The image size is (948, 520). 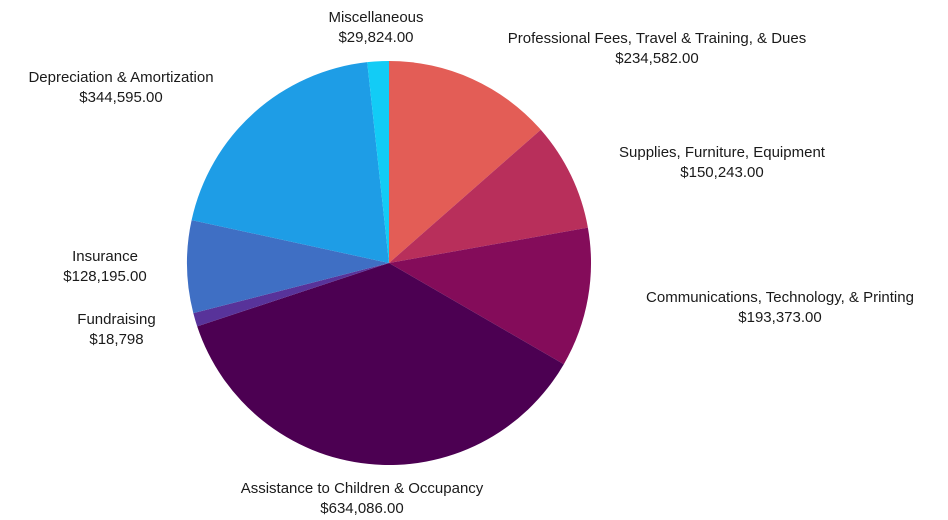 What do you see at coordinates (376, 17) in the screenshot?
I see `slice-label-name: Miscellaneous` at bounding box center [376, 17].